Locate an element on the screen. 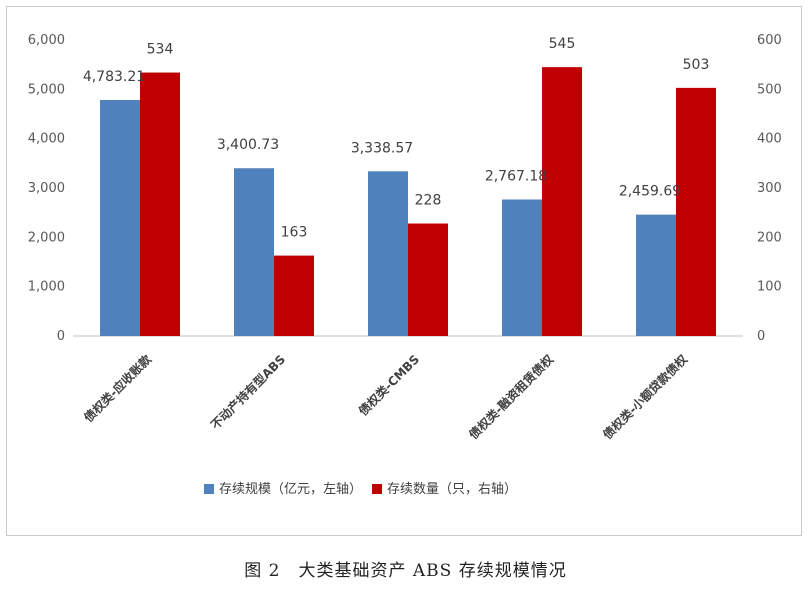 This screenshot has width=811, height=595. data-label-count: 545 is located at coordinates (562, 44).